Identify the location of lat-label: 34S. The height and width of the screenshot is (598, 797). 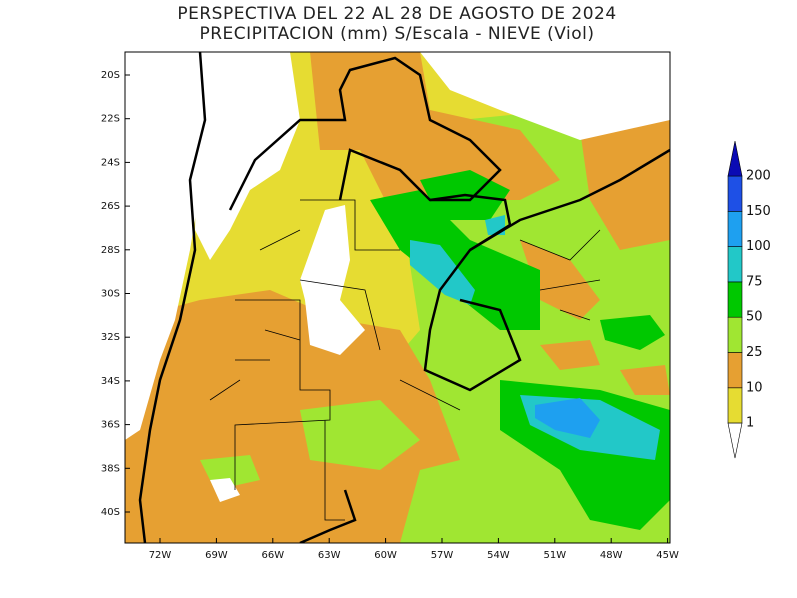
(110, 381).